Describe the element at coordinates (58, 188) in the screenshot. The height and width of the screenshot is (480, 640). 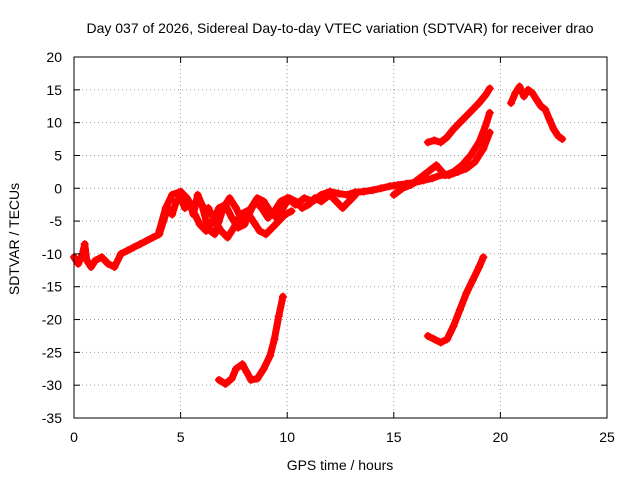
I see `y-tick-label: 0` at that location.